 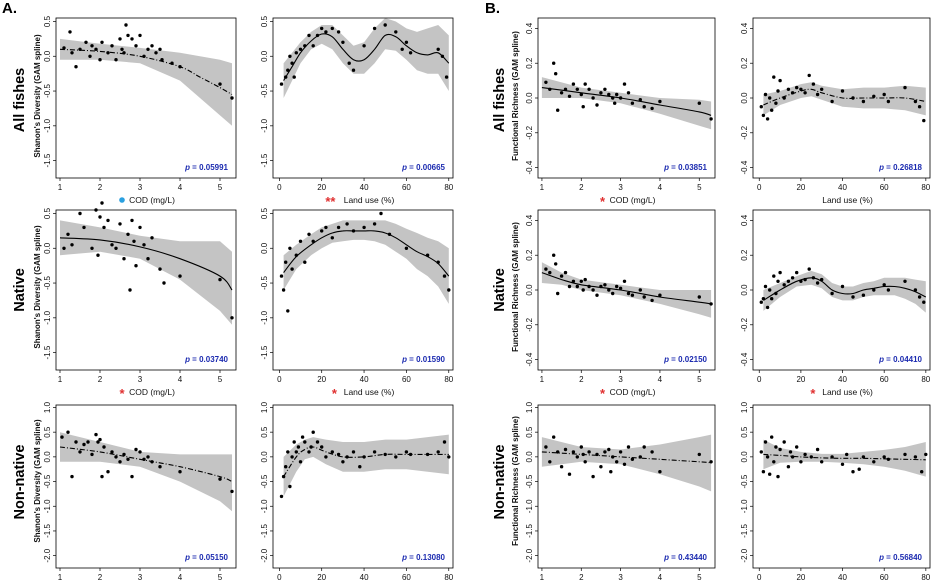 What do you see at coordinates (369, 200) in the screenshot?
I see `x-axis-label: Land use (%)` at bounding box center [369, 200].